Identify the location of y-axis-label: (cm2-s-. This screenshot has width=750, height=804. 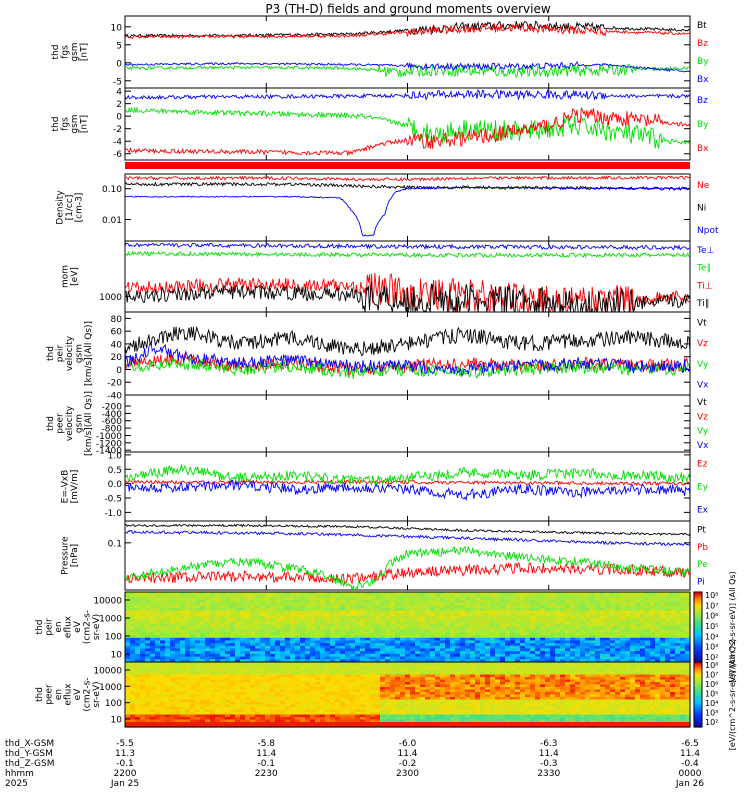
(88, 627).